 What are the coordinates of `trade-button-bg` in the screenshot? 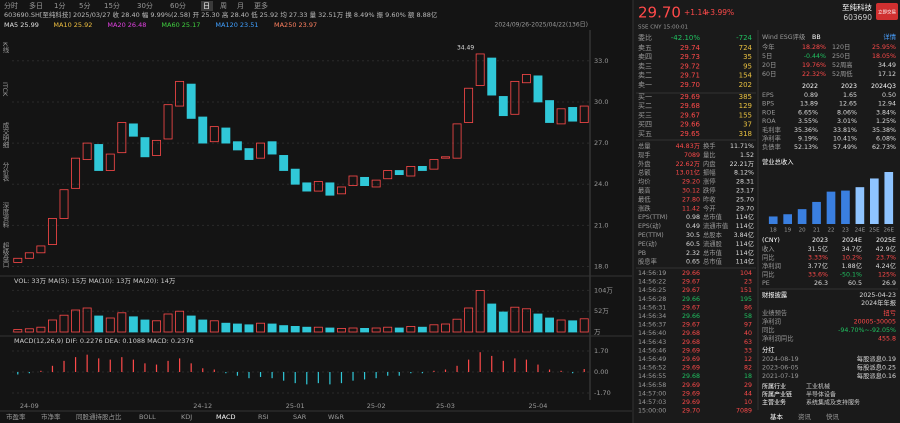 It's located at (887, 11).